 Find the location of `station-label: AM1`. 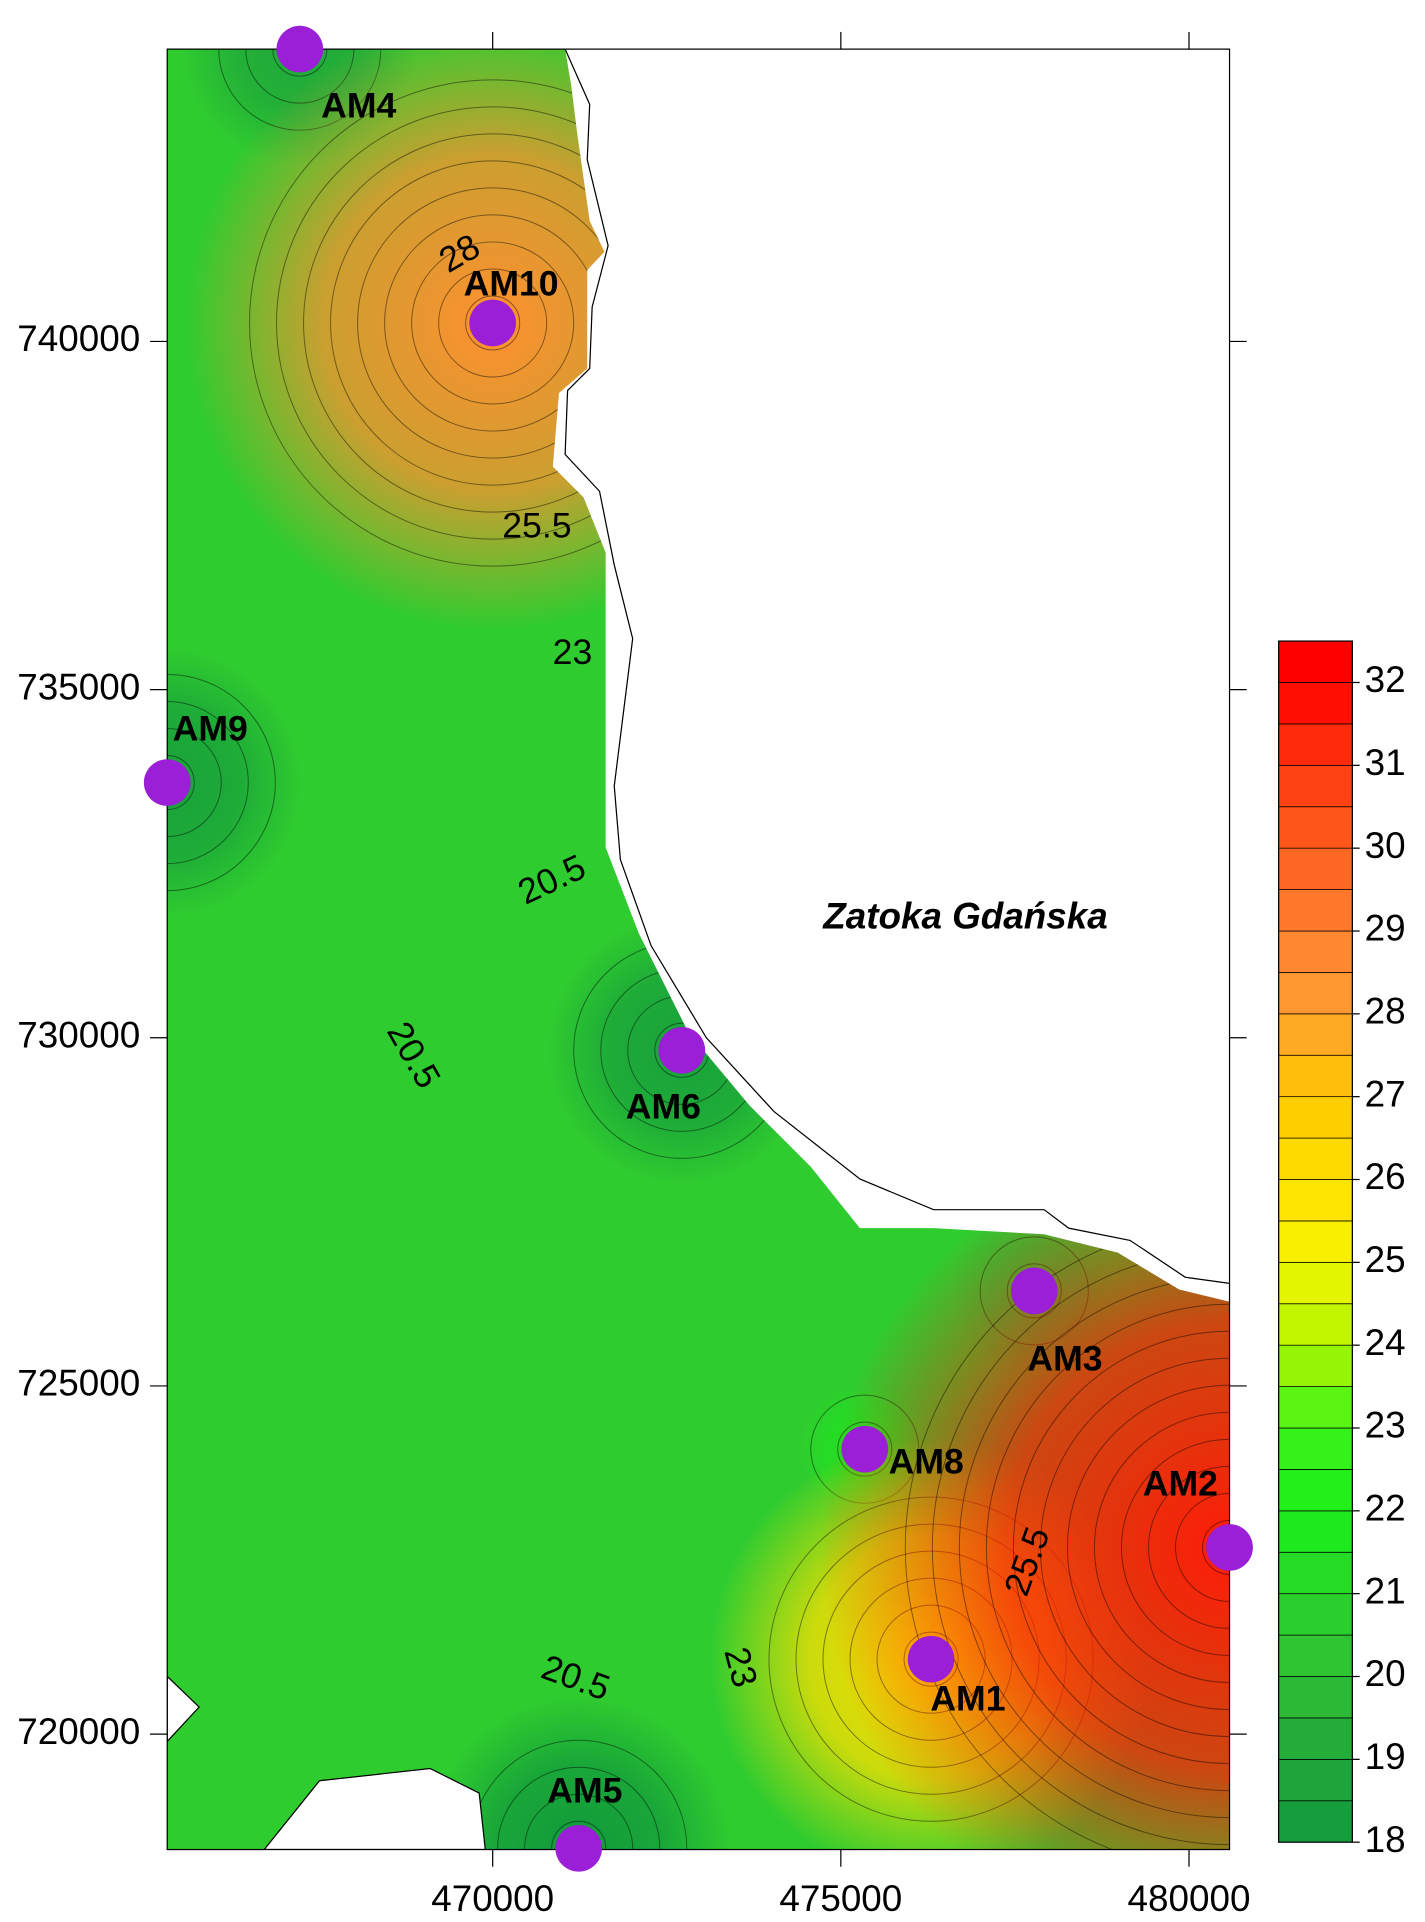

station-label: AM1 is located at coordinates (967, 1698).